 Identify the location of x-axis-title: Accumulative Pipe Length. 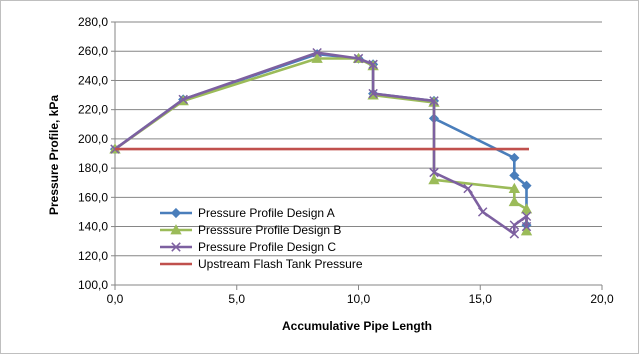
(357, 326).